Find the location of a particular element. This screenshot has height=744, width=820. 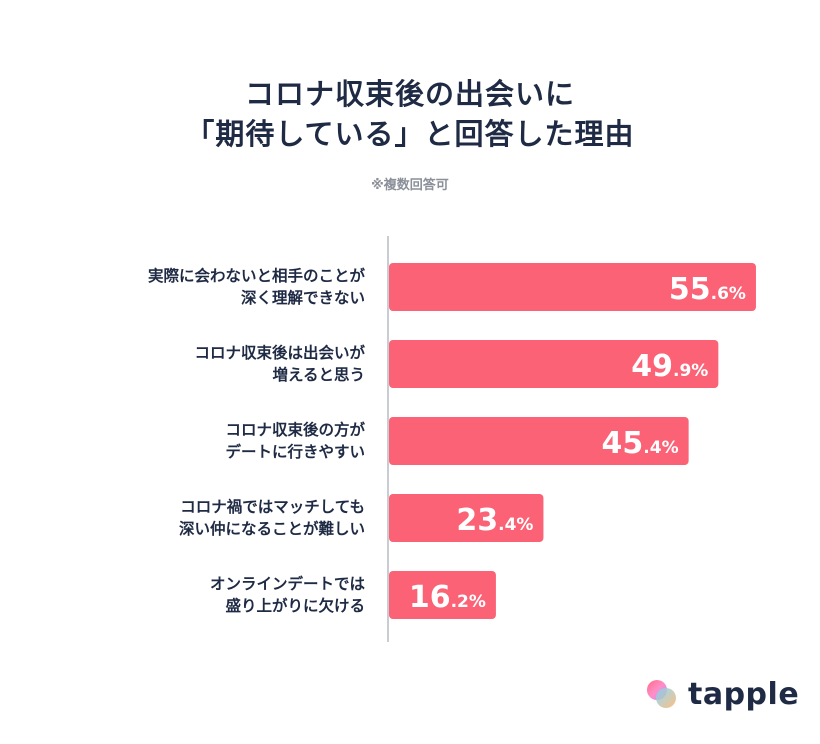

value-label: 55.6% is located at coordinates (707, 289).